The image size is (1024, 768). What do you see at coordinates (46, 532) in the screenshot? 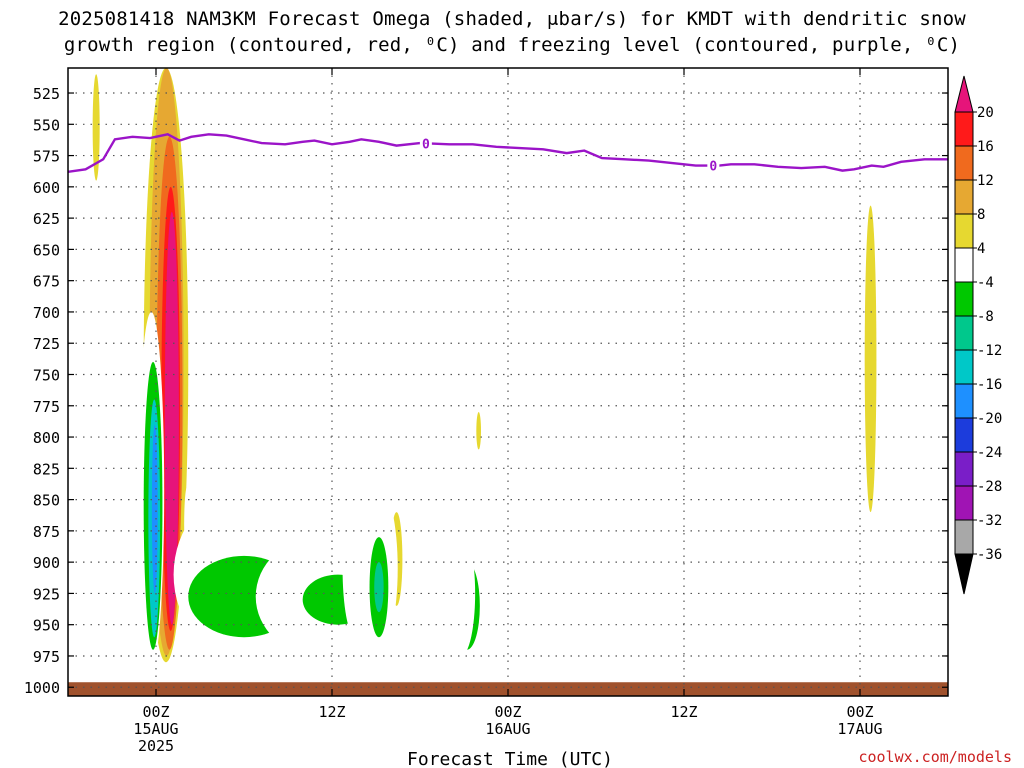
I see `y-tick-label: 875` at bounding box center [46, 532].